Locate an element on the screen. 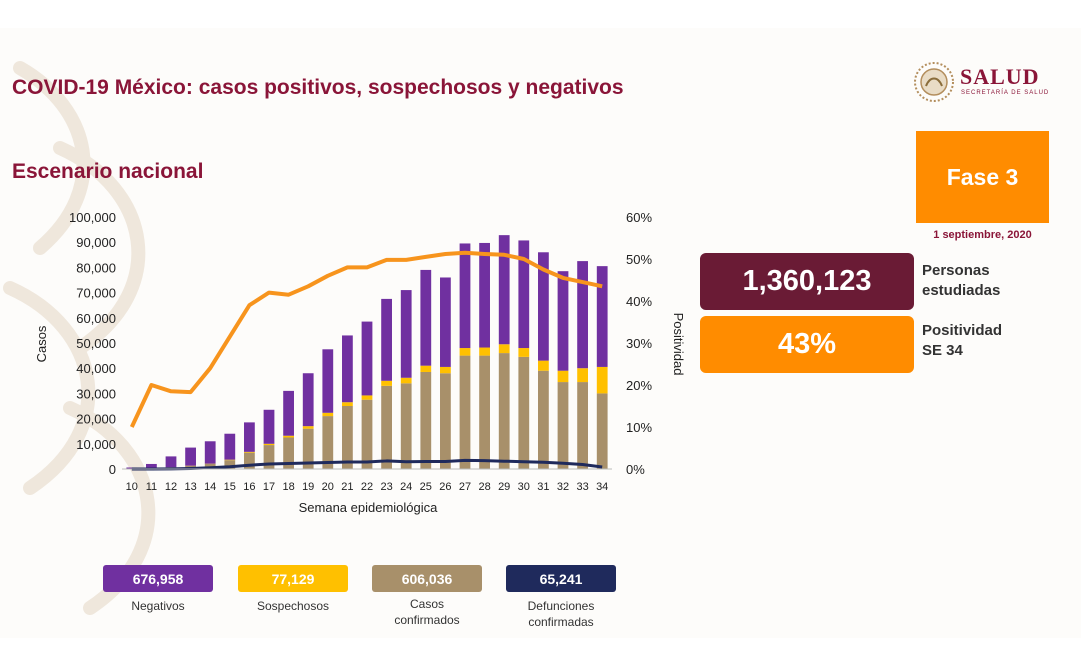 The height and width of the screenshot is (666, 1081). report-date: 1 septiembre, 2020 is located at coordinates (982, 235).